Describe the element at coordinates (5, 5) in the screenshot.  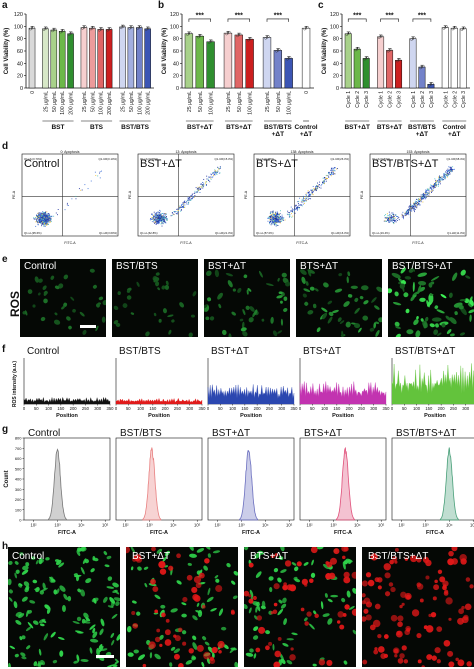
I see `panel-label-a: a` at that location.